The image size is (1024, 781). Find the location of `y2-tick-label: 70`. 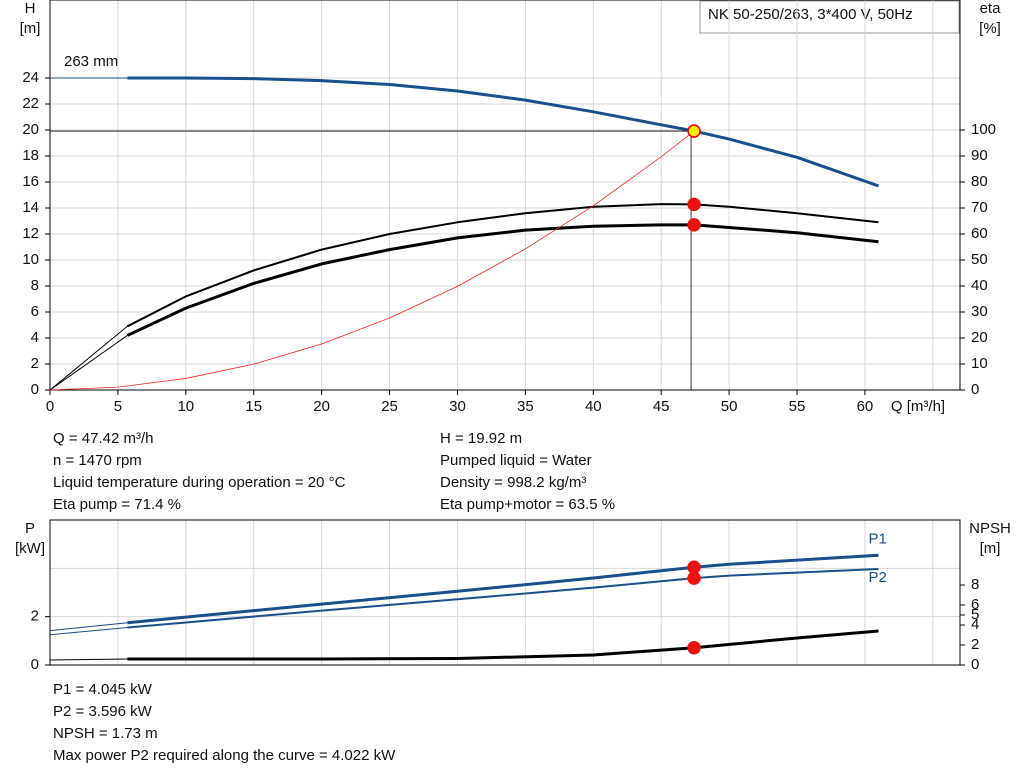

y2-tick-label: 70 is located at coordinates (979, 207).